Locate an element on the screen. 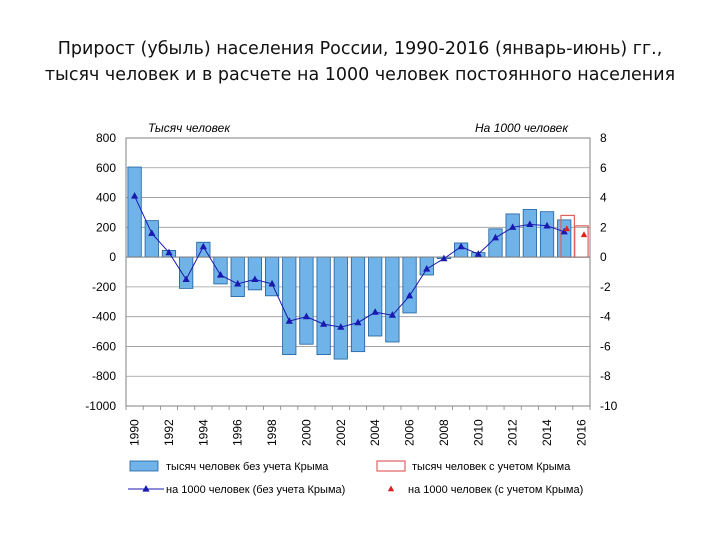 This screenshot has height=540, width=720. y-right-tick-label: 4 is located at coordinates (603, 198).